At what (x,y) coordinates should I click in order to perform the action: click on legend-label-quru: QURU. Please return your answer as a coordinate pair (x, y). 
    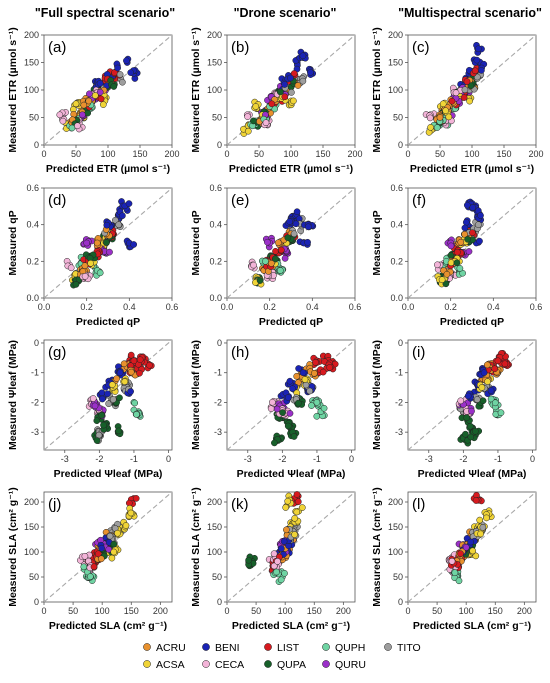
    Looking at the image, I should click on (350, 665).